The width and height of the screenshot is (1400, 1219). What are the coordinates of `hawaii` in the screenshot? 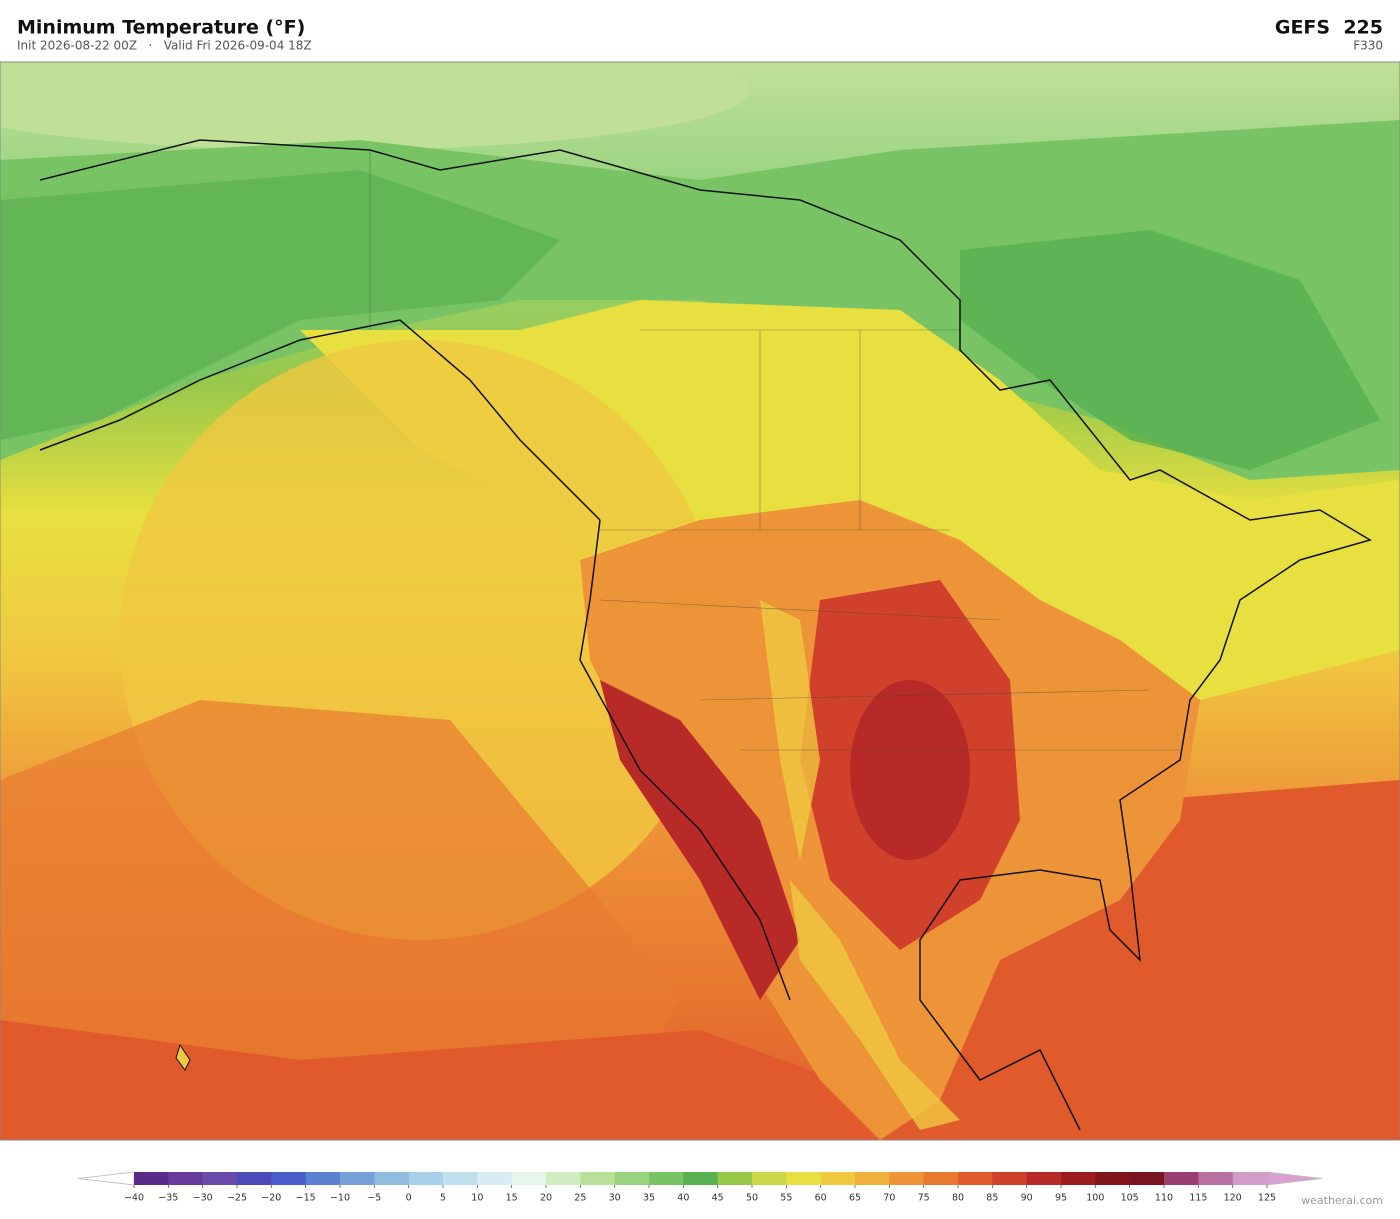 It's located at (183, 1057).